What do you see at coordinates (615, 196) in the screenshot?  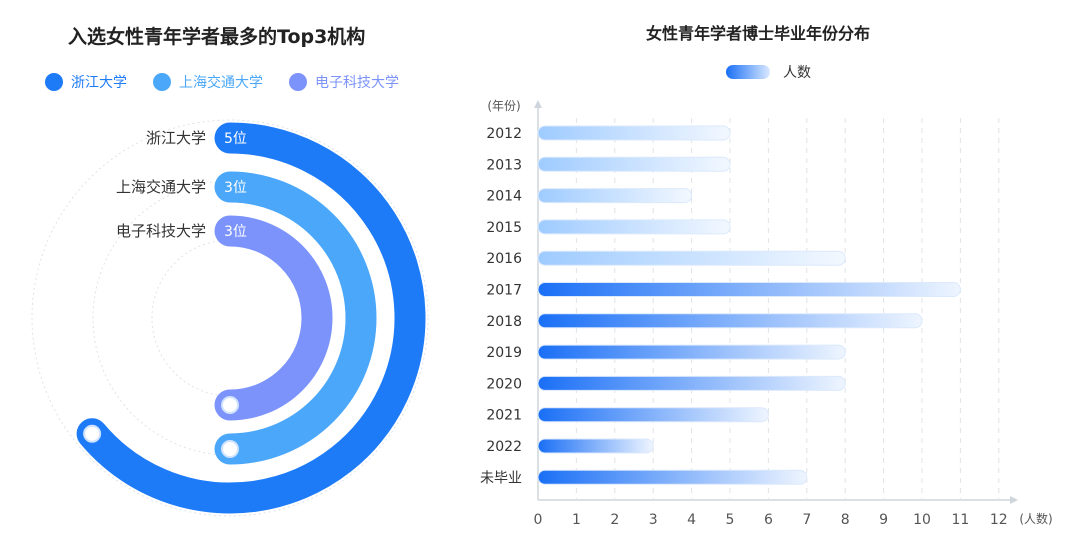 I see `bar-2014` at bounding box center [615, 196].